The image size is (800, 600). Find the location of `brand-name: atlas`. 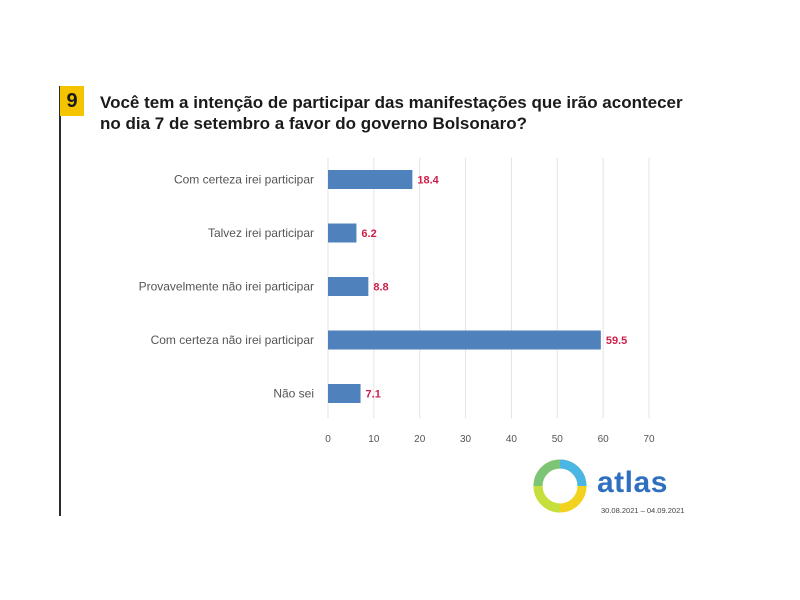

brand-name: atlas is located at coordinates (632, 482).